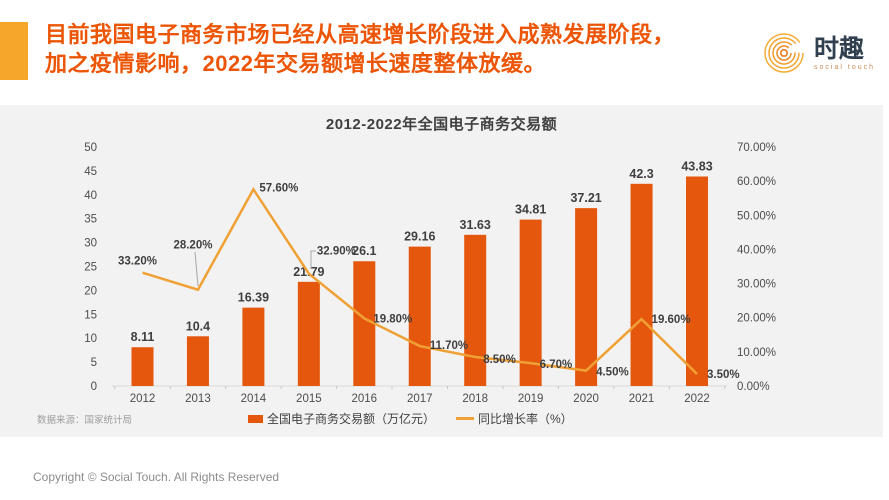 The image size is (889, 500). What do you see at coordinates (90, 268) in the screenshot?
I see `left-axis-tick: 25` at bounding box center [90, 268].